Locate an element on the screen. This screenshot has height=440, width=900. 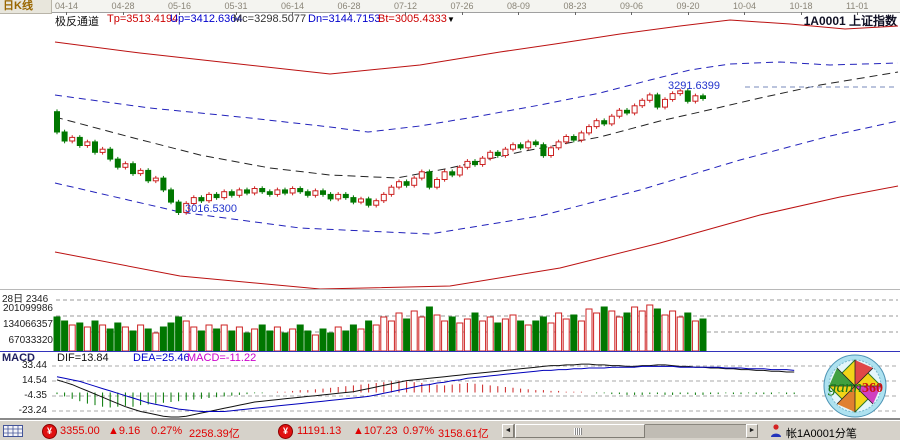
chevron-down-icon: ▼ is located at coordinates (451, 19).